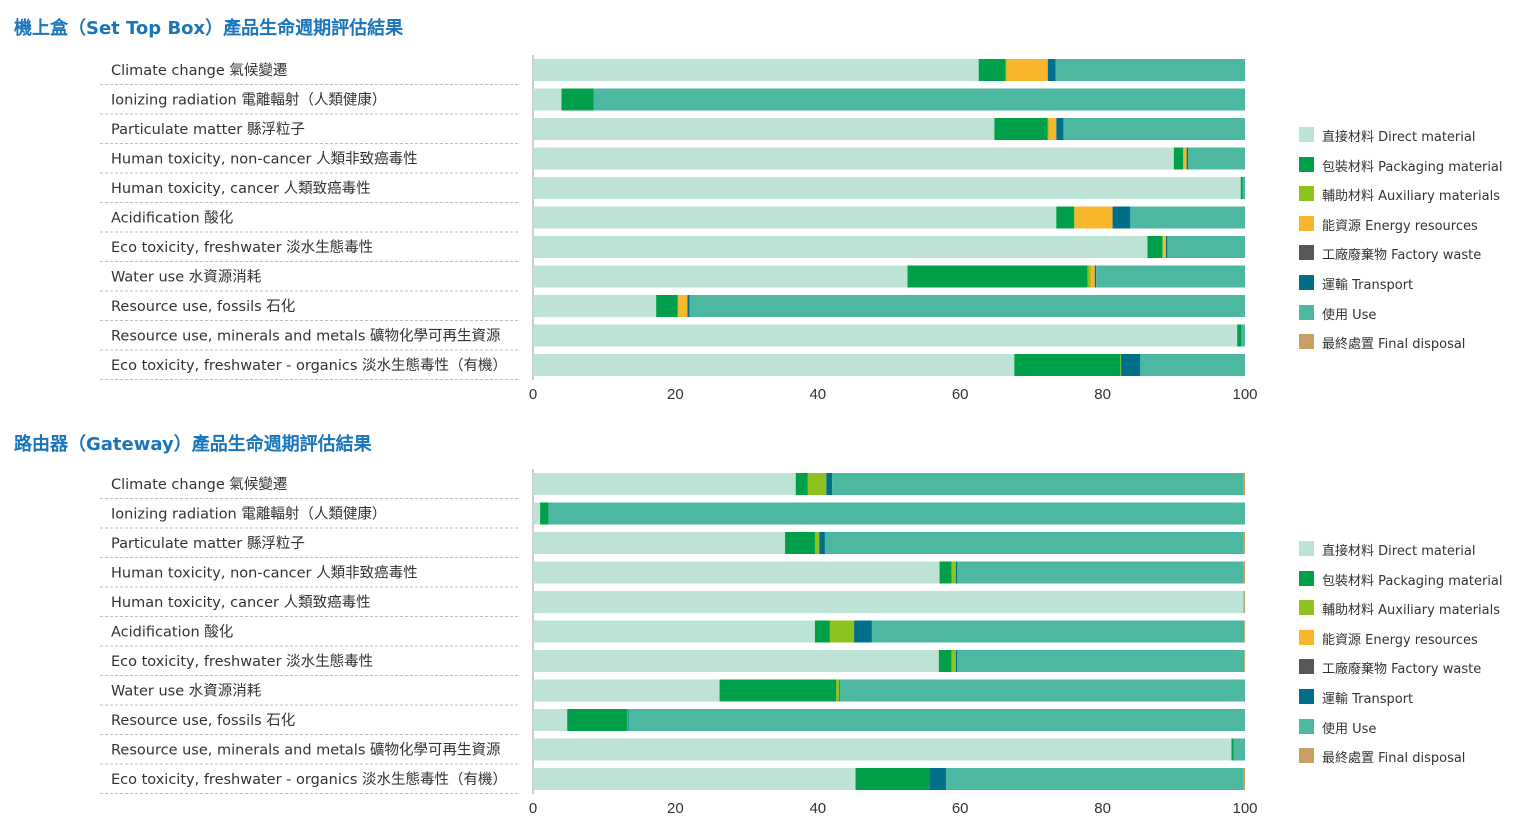 The image size is (1527, 834). I want to click on legend-label: 運輸 Transport, so click(1368, 699).